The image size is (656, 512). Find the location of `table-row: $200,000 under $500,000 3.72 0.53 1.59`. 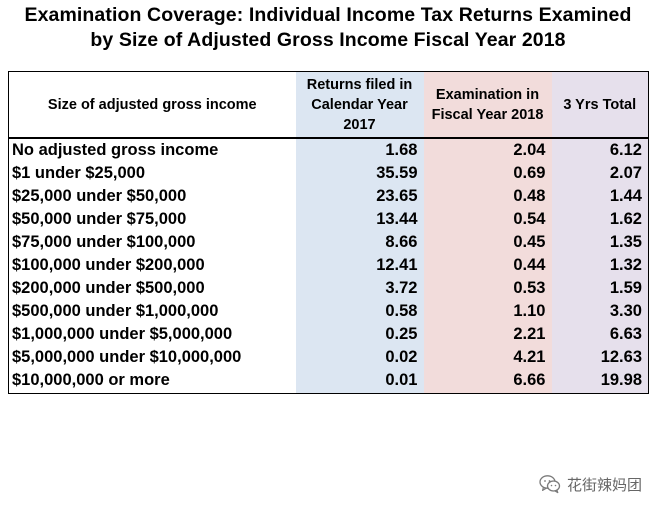

table-row: $200,000 under $500,000 3.72 0.53 1.59 is located at coordinates (328, 288).